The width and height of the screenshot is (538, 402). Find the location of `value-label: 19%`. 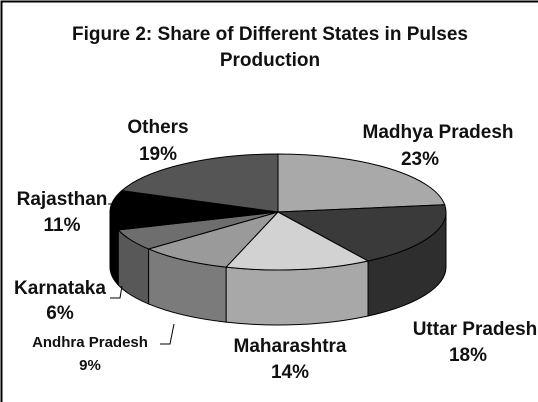

value-label: 19% is located at coordinates (158, 154).